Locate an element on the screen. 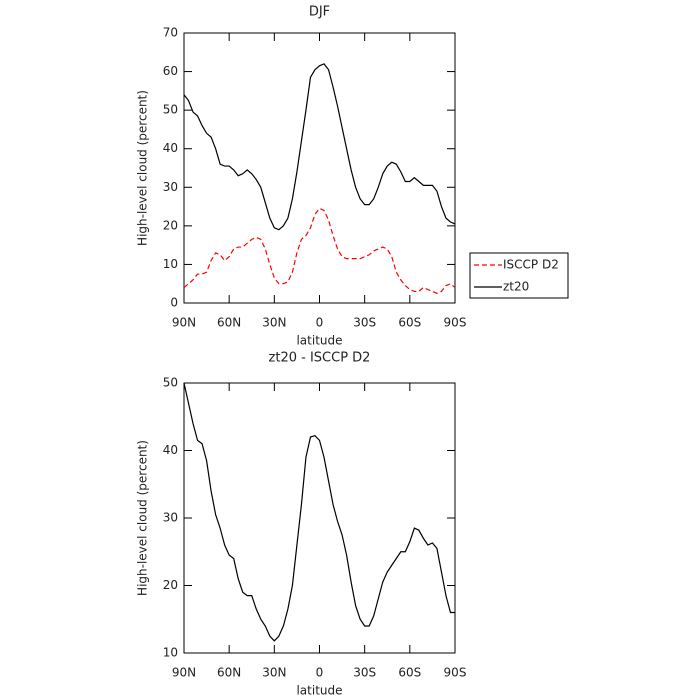 This screenshot has width=700, height=700. y-tick-label: 70 is located at coordinates (170, 33).